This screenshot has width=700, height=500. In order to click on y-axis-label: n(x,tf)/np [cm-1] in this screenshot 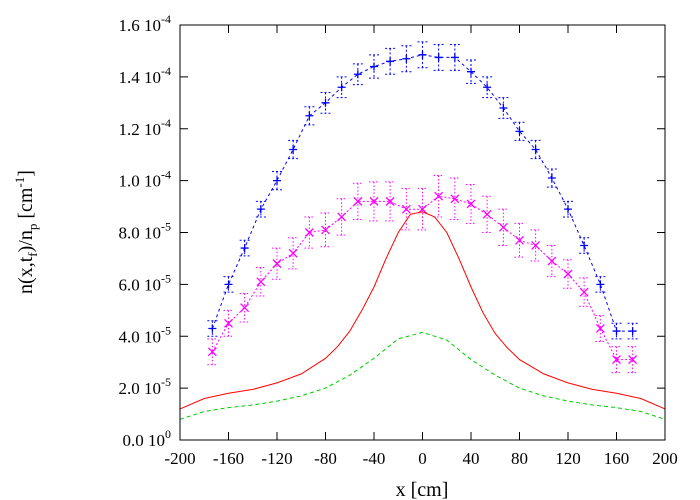, I will do `click(26, 232)`.